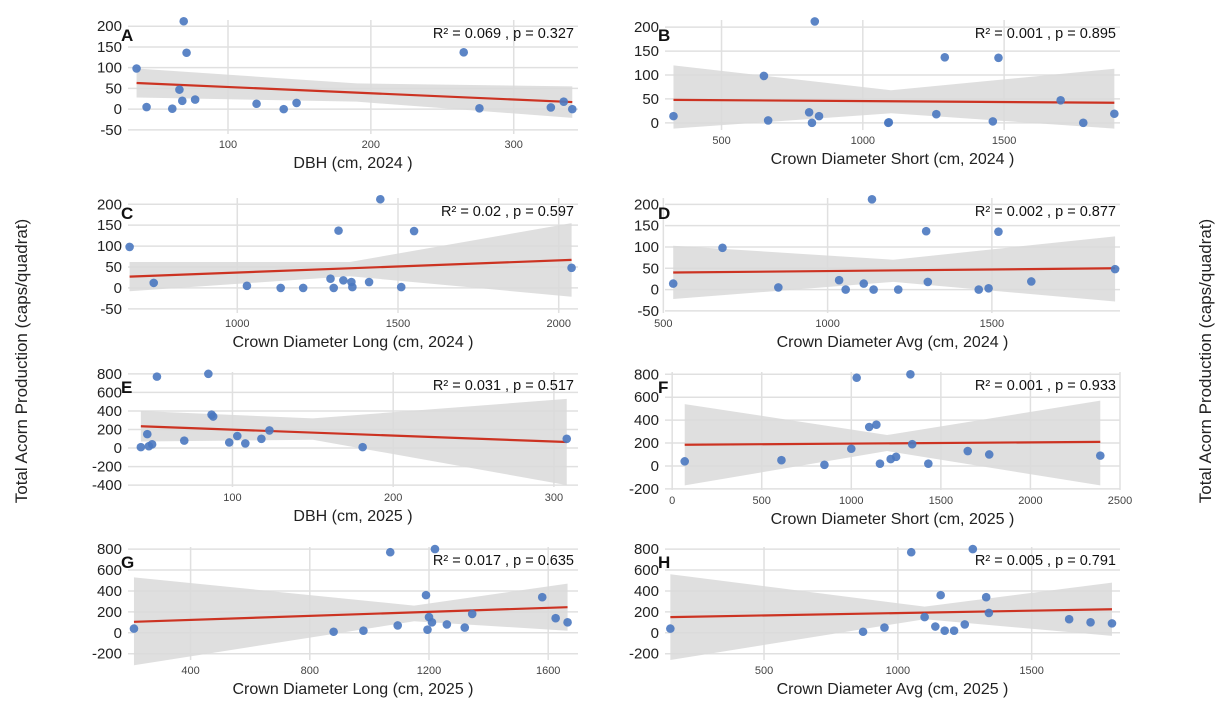 Image resolution: width=1228 pixels, height=722 pixels. I want to click on panel-d-xtick-label-1: 1000, so click(827, 324).